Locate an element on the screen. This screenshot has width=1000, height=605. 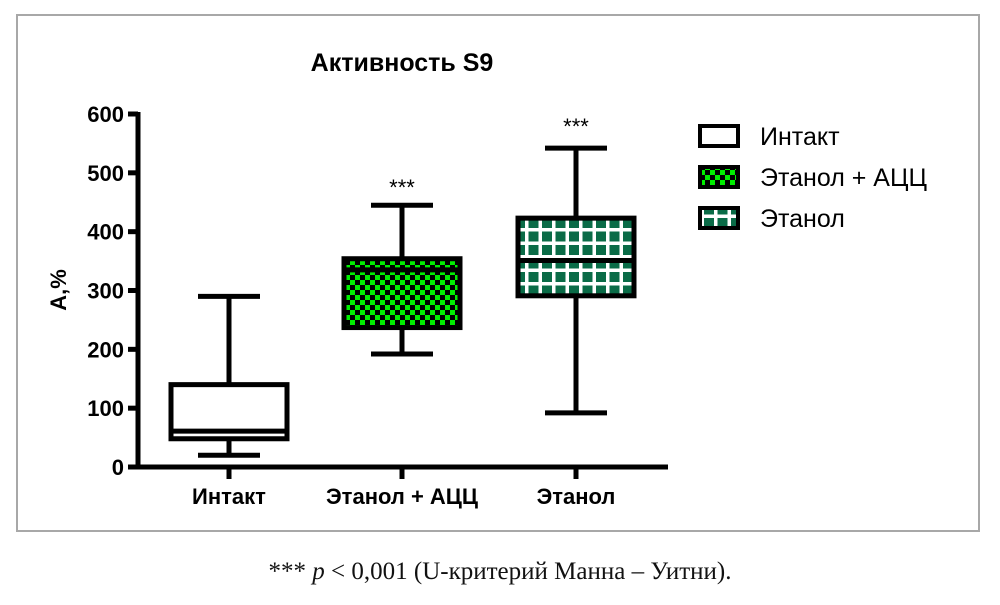
legend-label: Этанол + АЦЦ is located at coordinates (843, 178).